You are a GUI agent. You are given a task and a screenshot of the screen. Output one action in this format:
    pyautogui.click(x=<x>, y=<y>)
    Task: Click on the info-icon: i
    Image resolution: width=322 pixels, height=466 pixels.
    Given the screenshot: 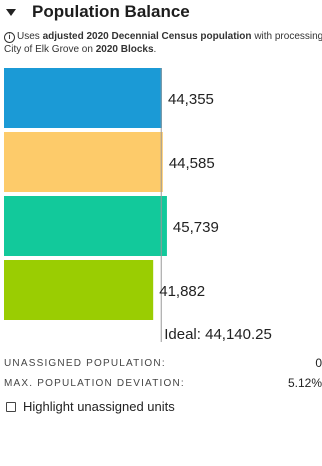 What is the action you would take?
    pyautogui.click(x=9, y=37)
    